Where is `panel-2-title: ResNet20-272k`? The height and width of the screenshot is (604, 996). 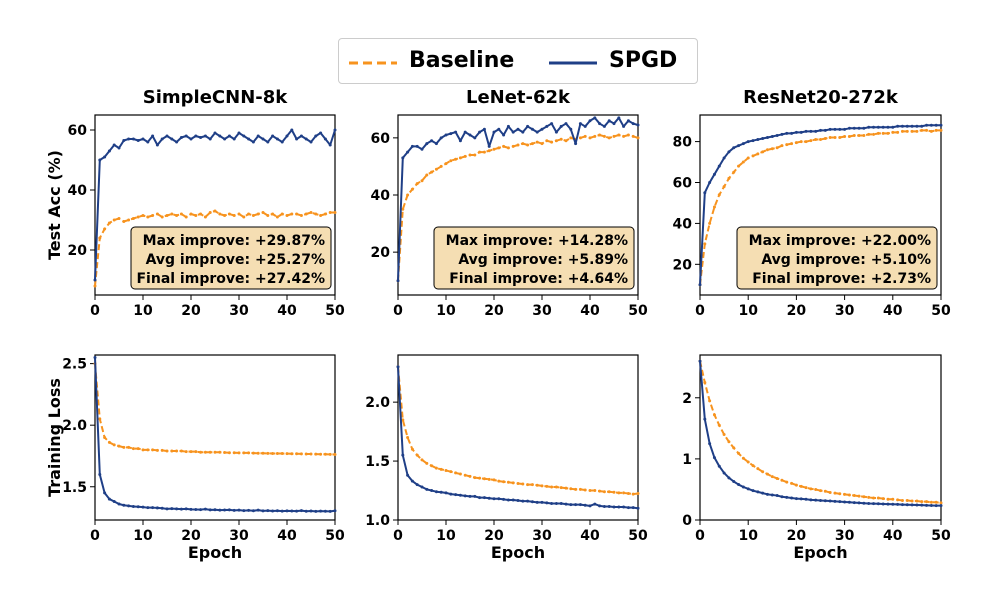 panel-2-title: ResNet20-272k is located at coordinates (821, 97).